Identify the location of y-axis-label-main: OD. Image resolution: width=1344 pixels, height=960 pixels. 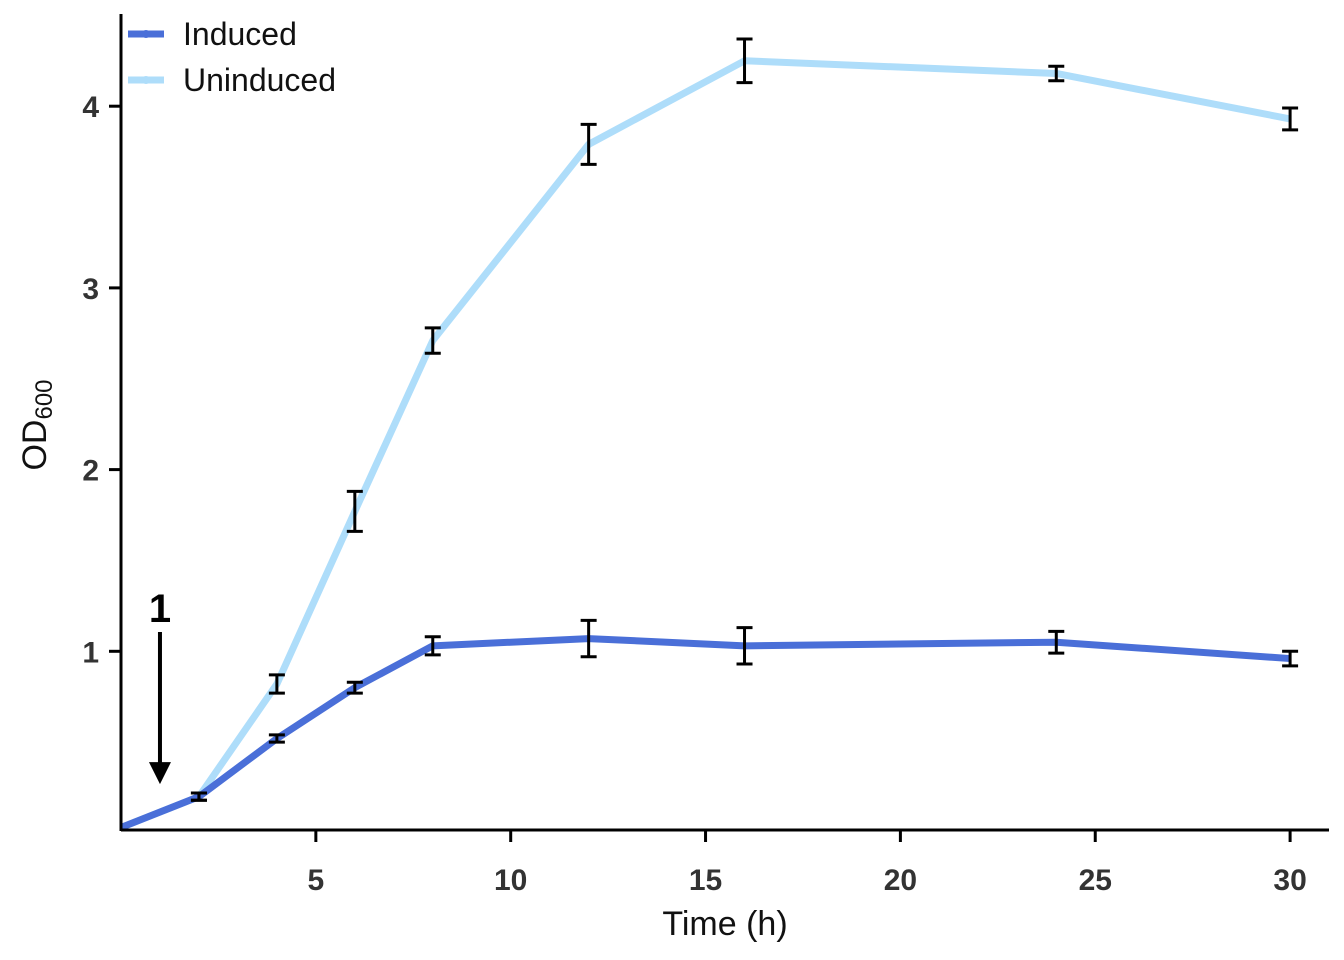
(35, 445).